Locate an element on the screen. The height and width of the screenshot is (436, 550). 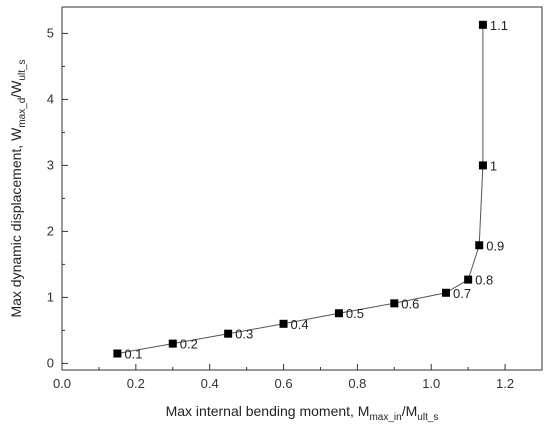
y-axis: 0 1 2 3 4 5 is located at coordinates (57, 197).